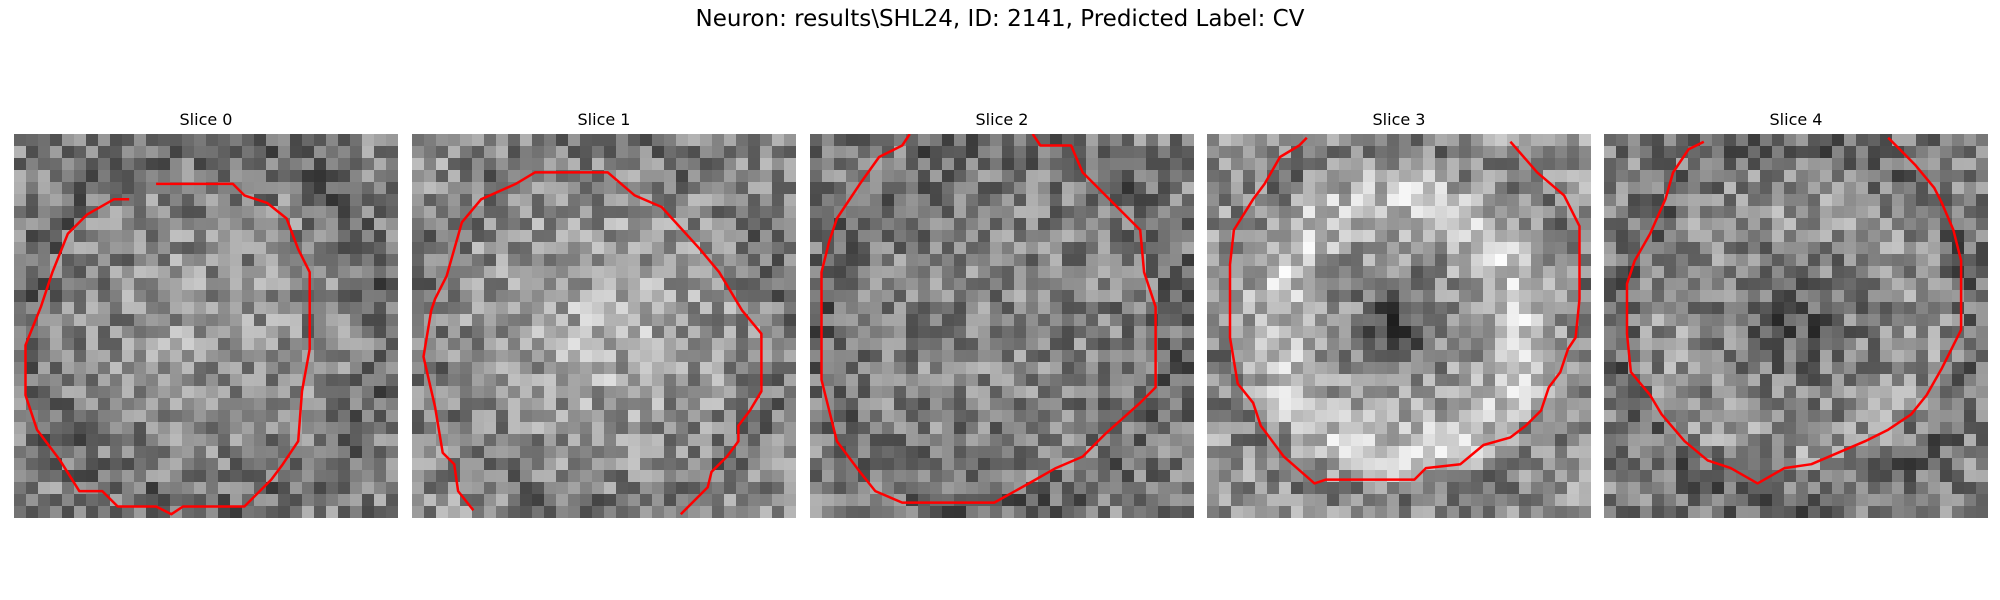  I want to click on slice-panel-4: Slice 4, so click(1796, 313).